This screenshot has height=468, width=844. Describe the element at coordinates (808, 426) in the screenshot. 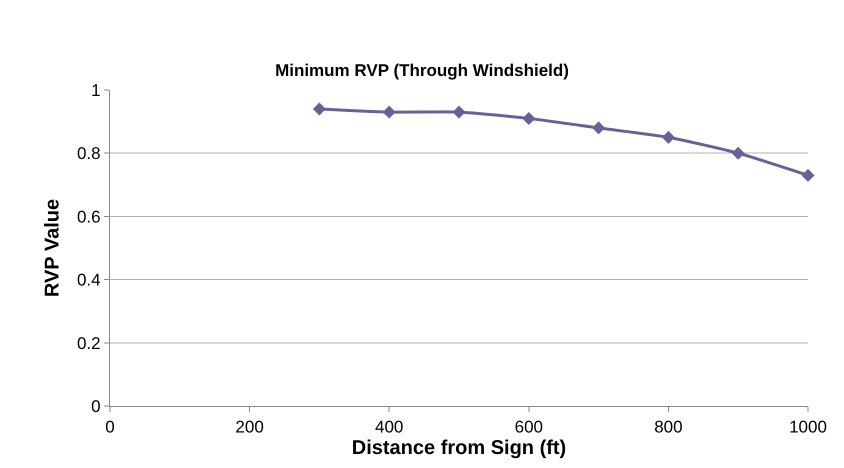

I see `x-tick-label: 1000` at that location.